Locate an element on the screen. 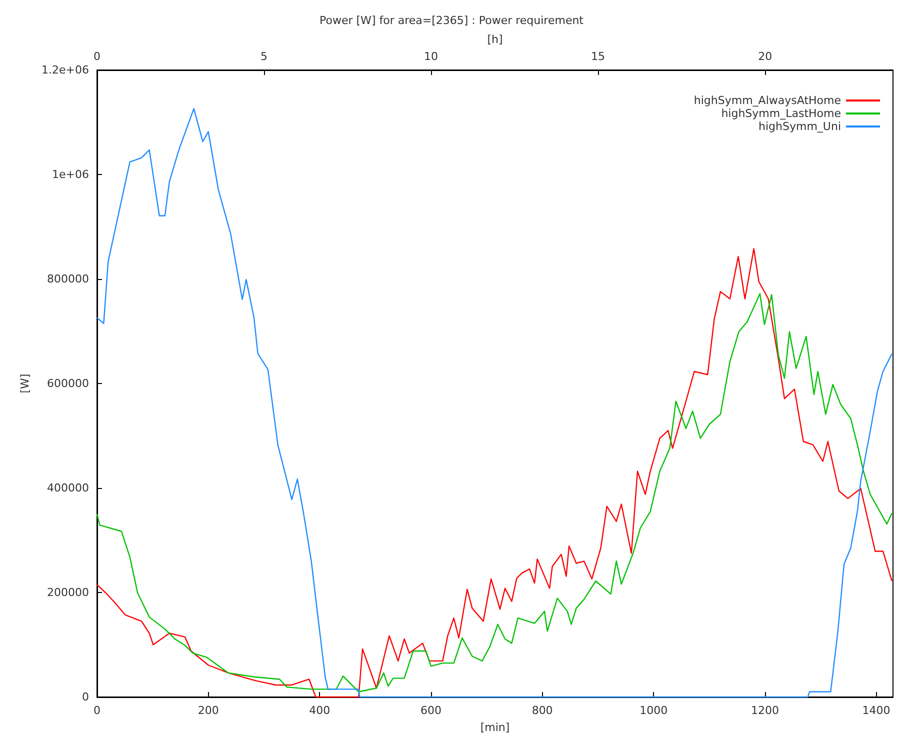  x2-axis-title: [h] is located at coordinates (495, 39).